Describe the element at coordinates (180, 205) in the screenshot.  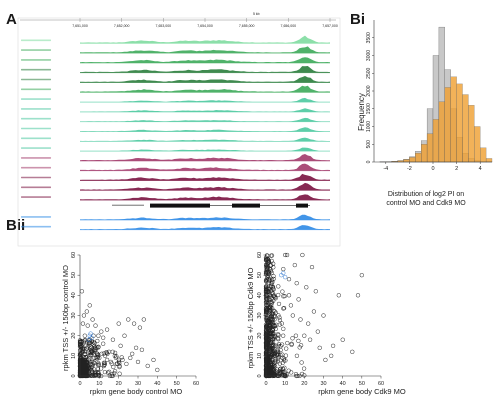
I see `gene-exon` at that location.